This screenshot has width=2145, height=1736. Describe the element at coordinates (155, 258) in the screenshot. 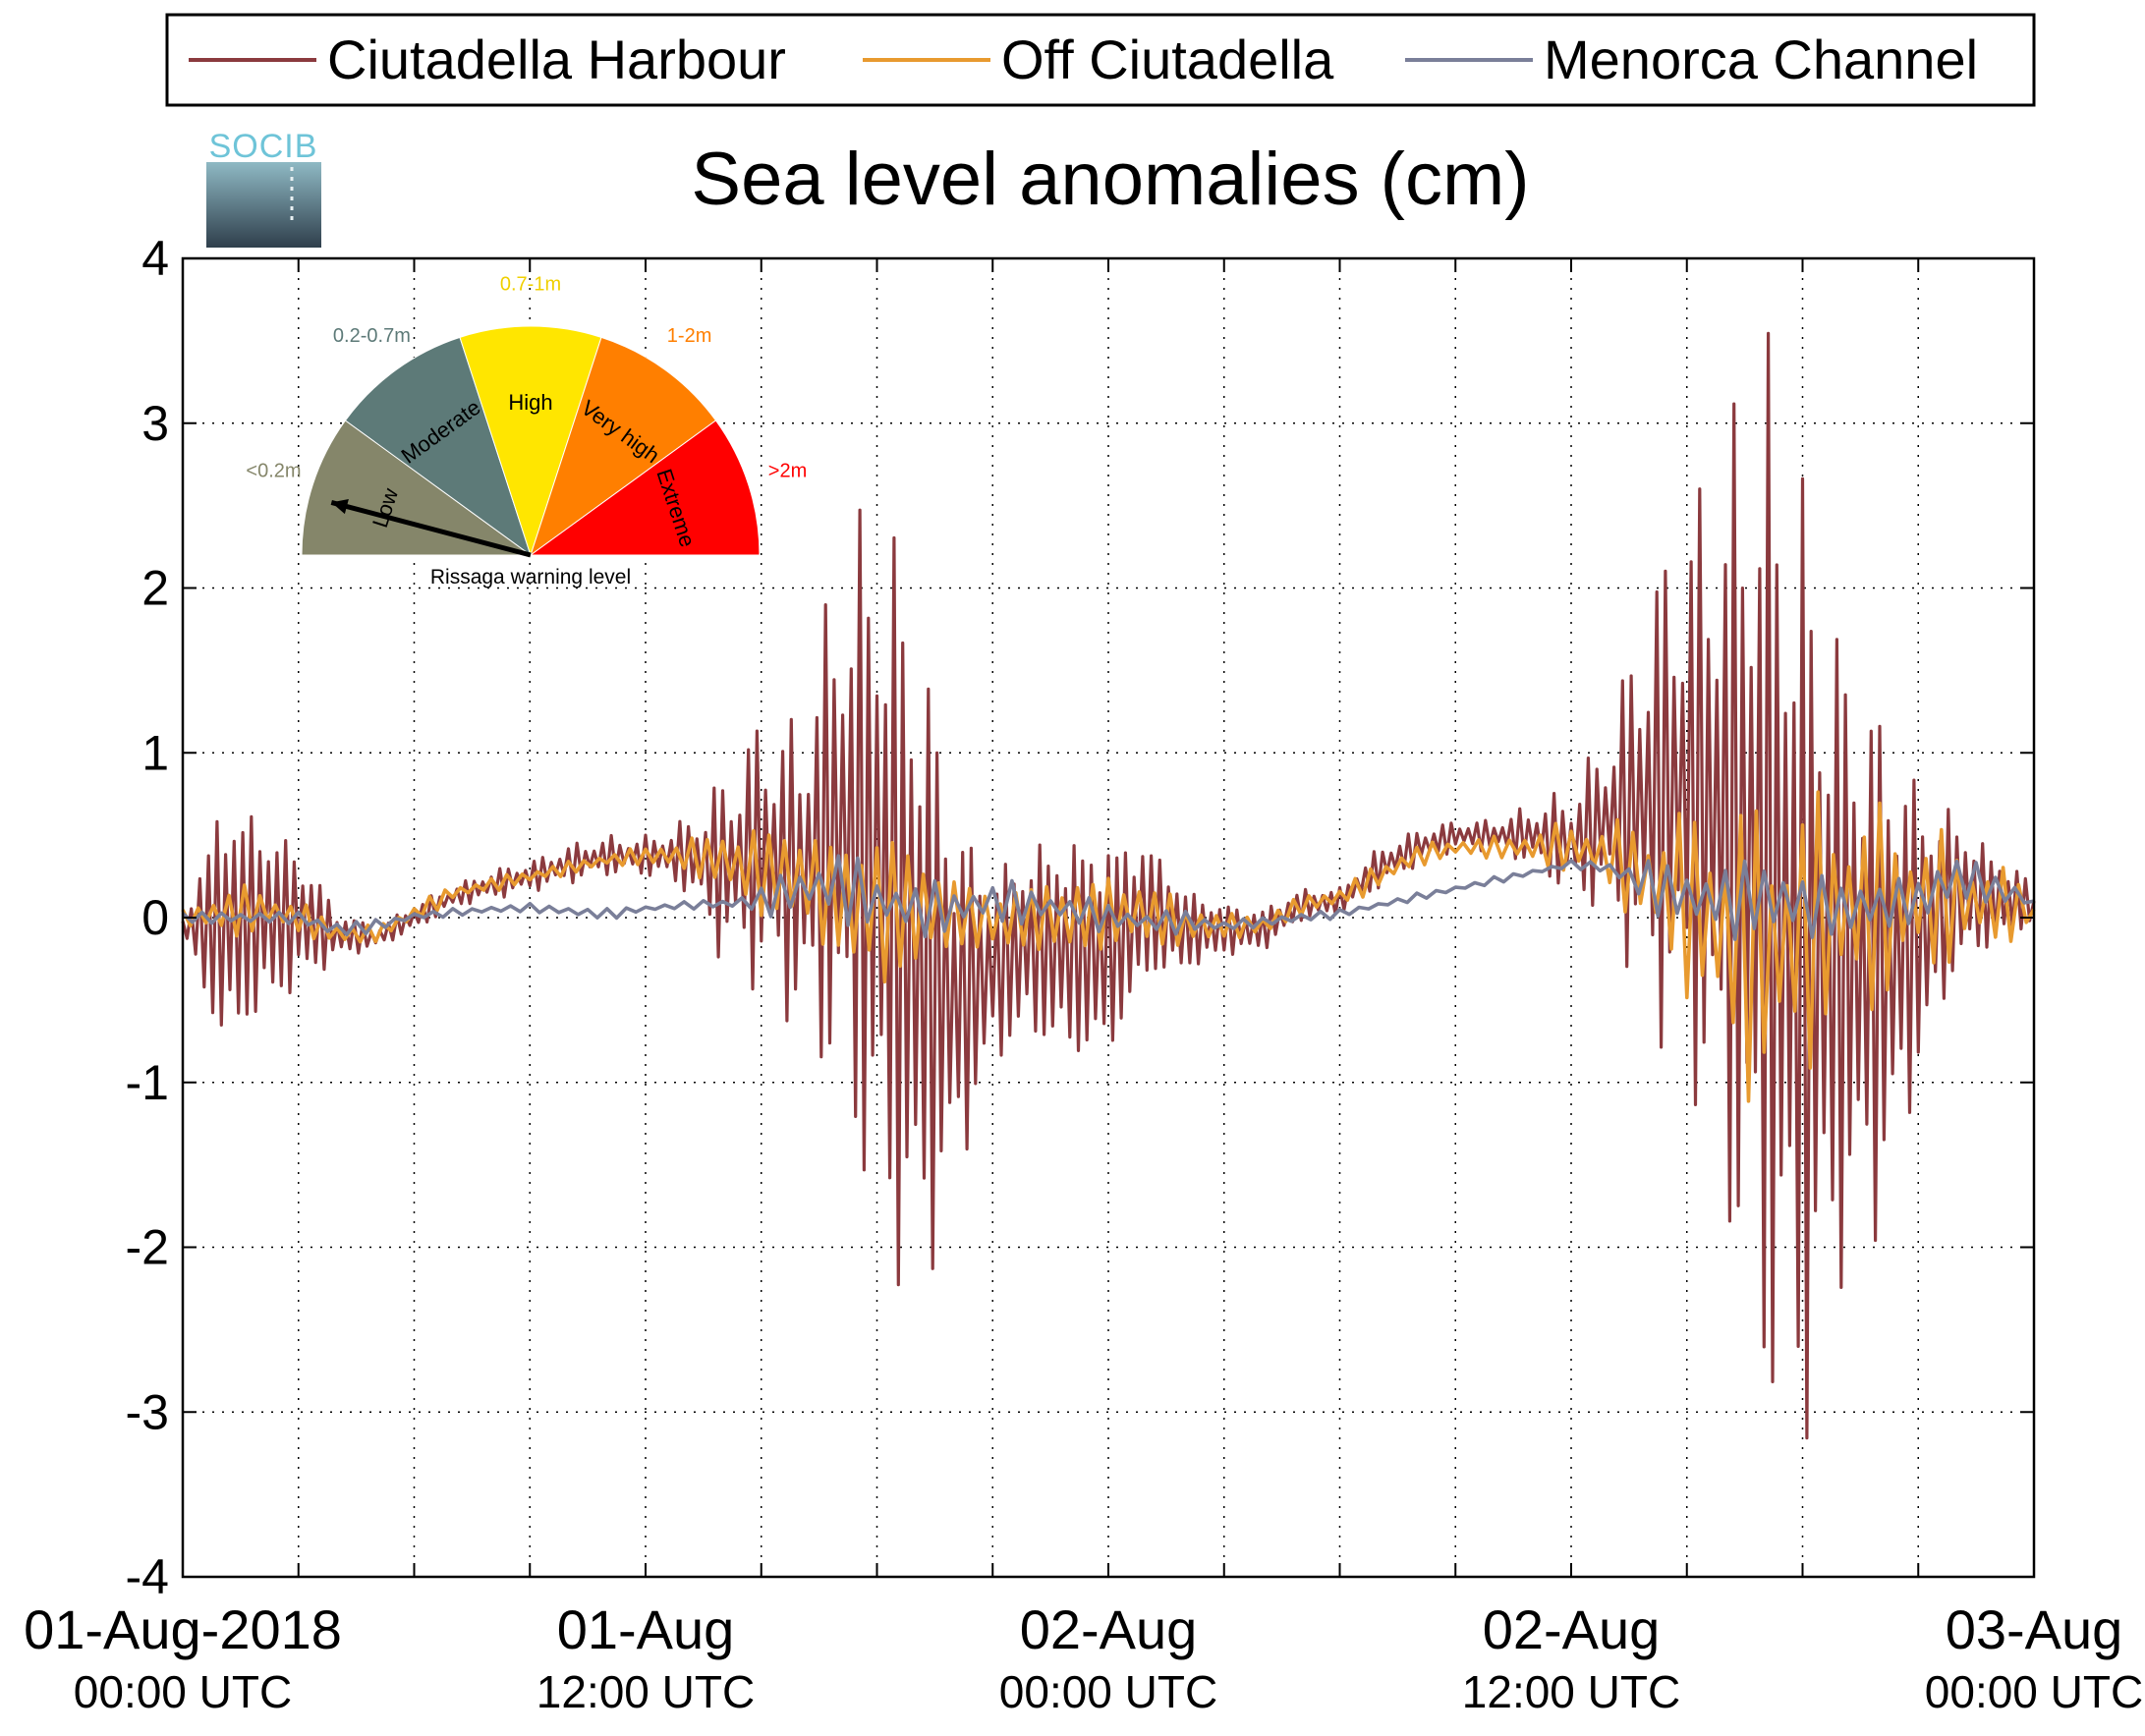

I see `y-tick-label: 4` at that location.